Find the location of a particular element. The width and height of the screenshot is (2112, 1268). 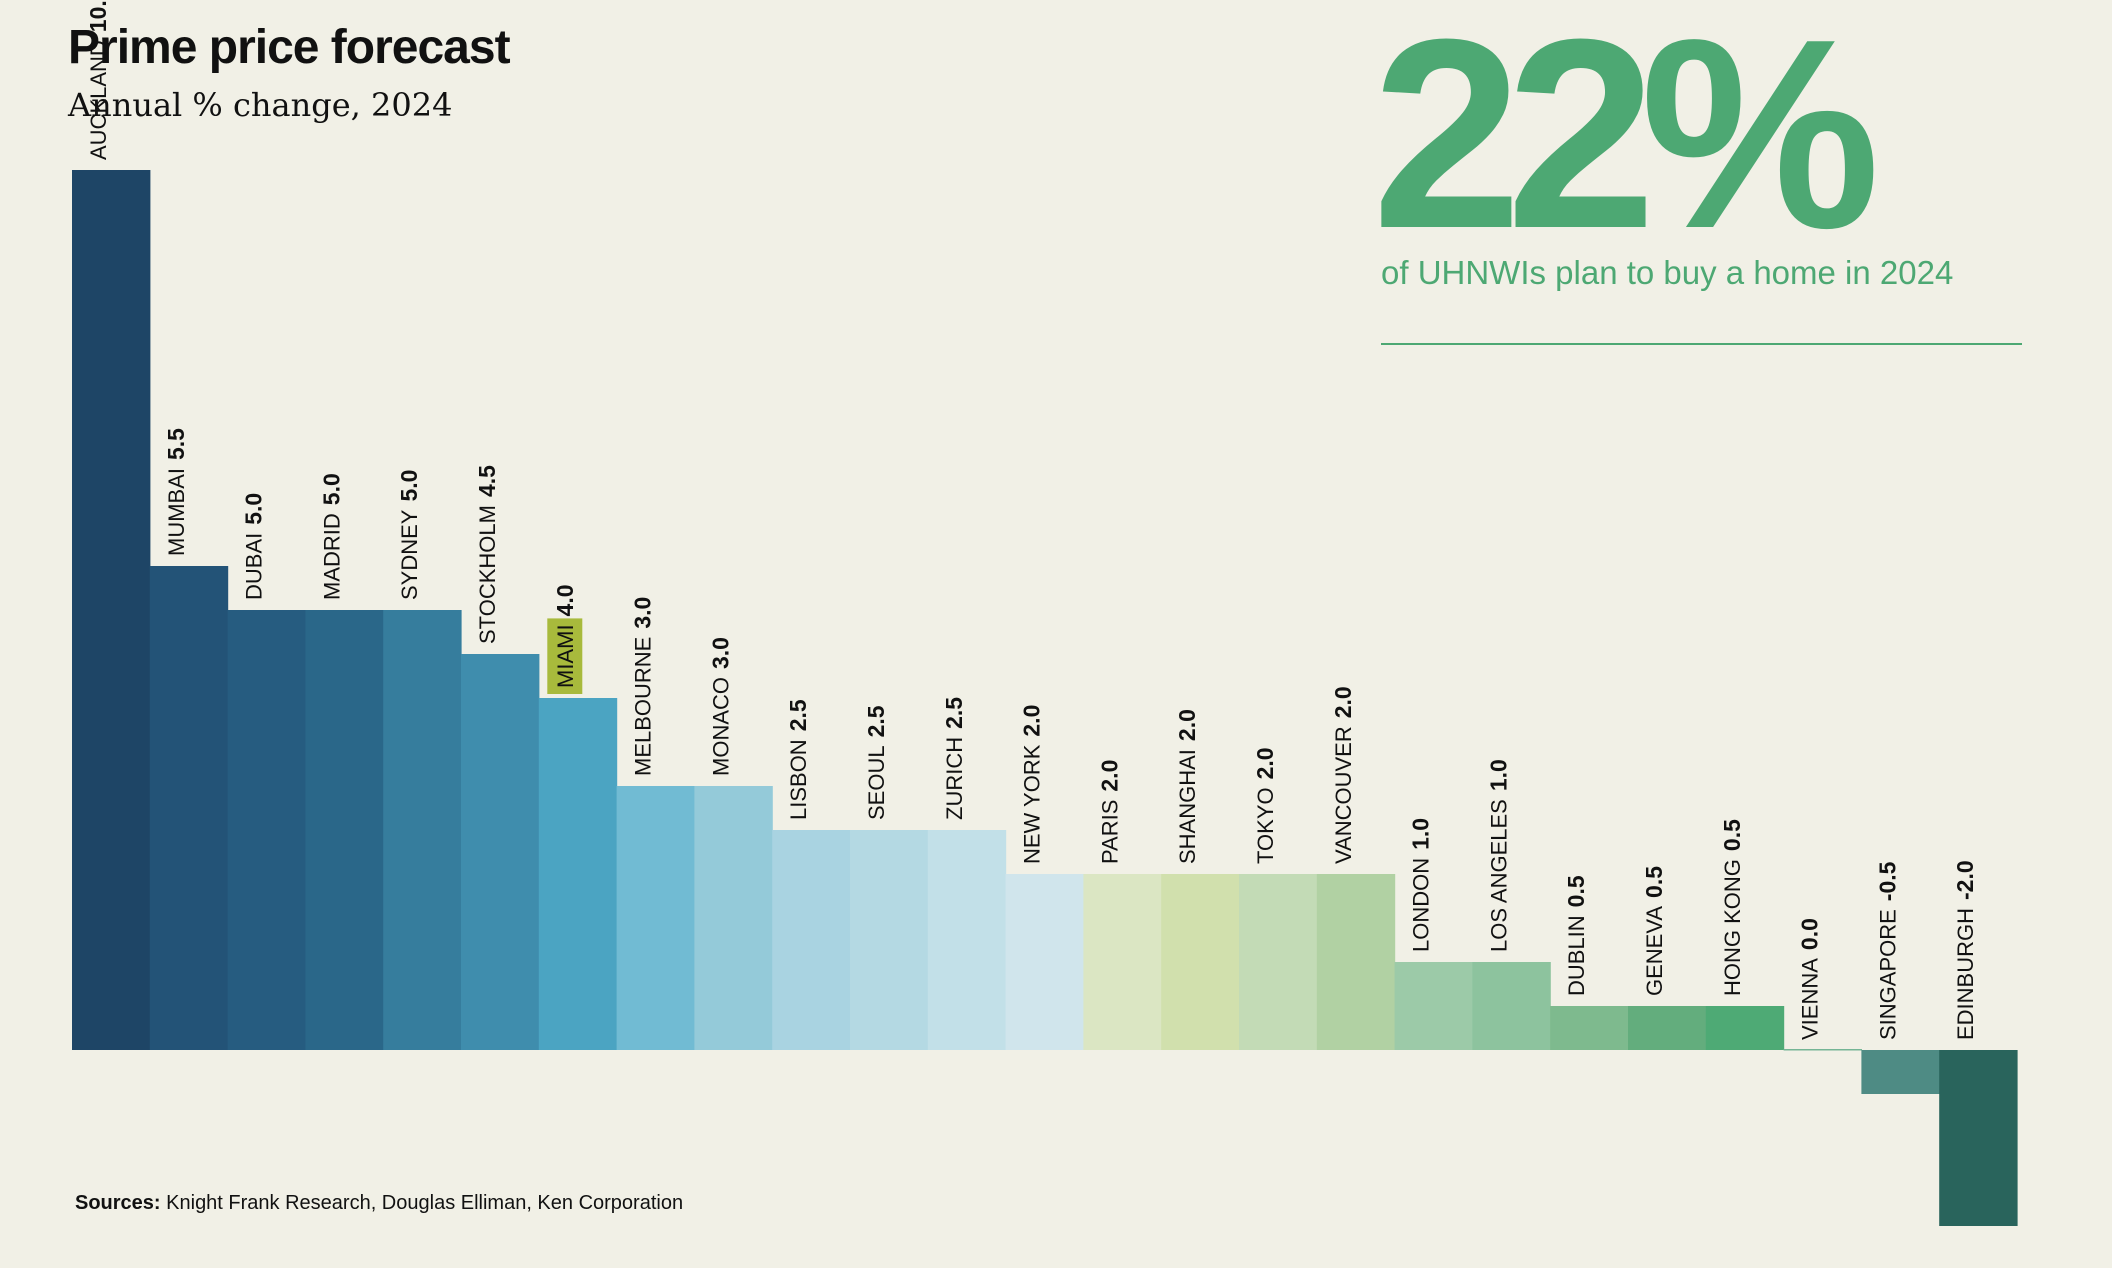

svg-text:HONG KONG0.5: HONG KONG 0.5 is located at coordinates (1732, 907).